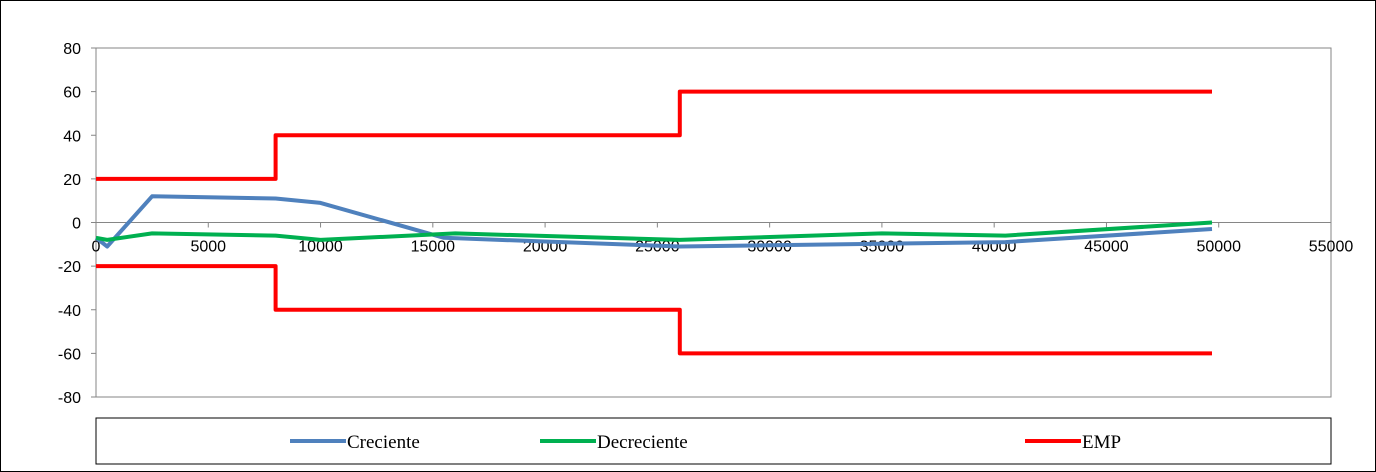 This screenshot has width=1376, height=472. I want to click on y-tick-label: -80, so click(69, 398).